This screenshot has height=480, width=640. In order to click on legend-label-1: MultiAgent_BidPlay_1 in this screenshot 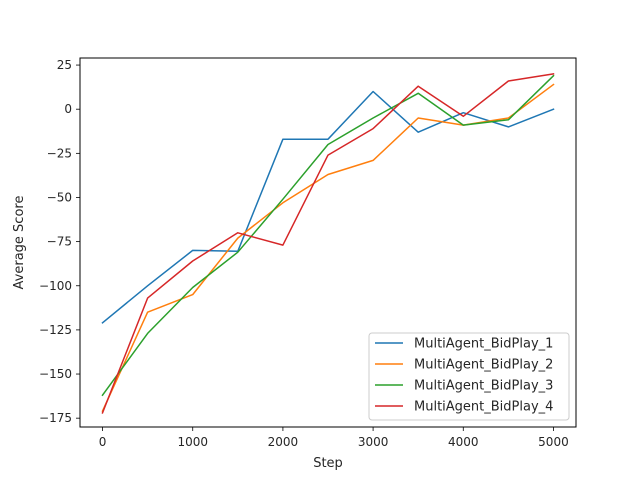, I will do `click(483, 344)`.